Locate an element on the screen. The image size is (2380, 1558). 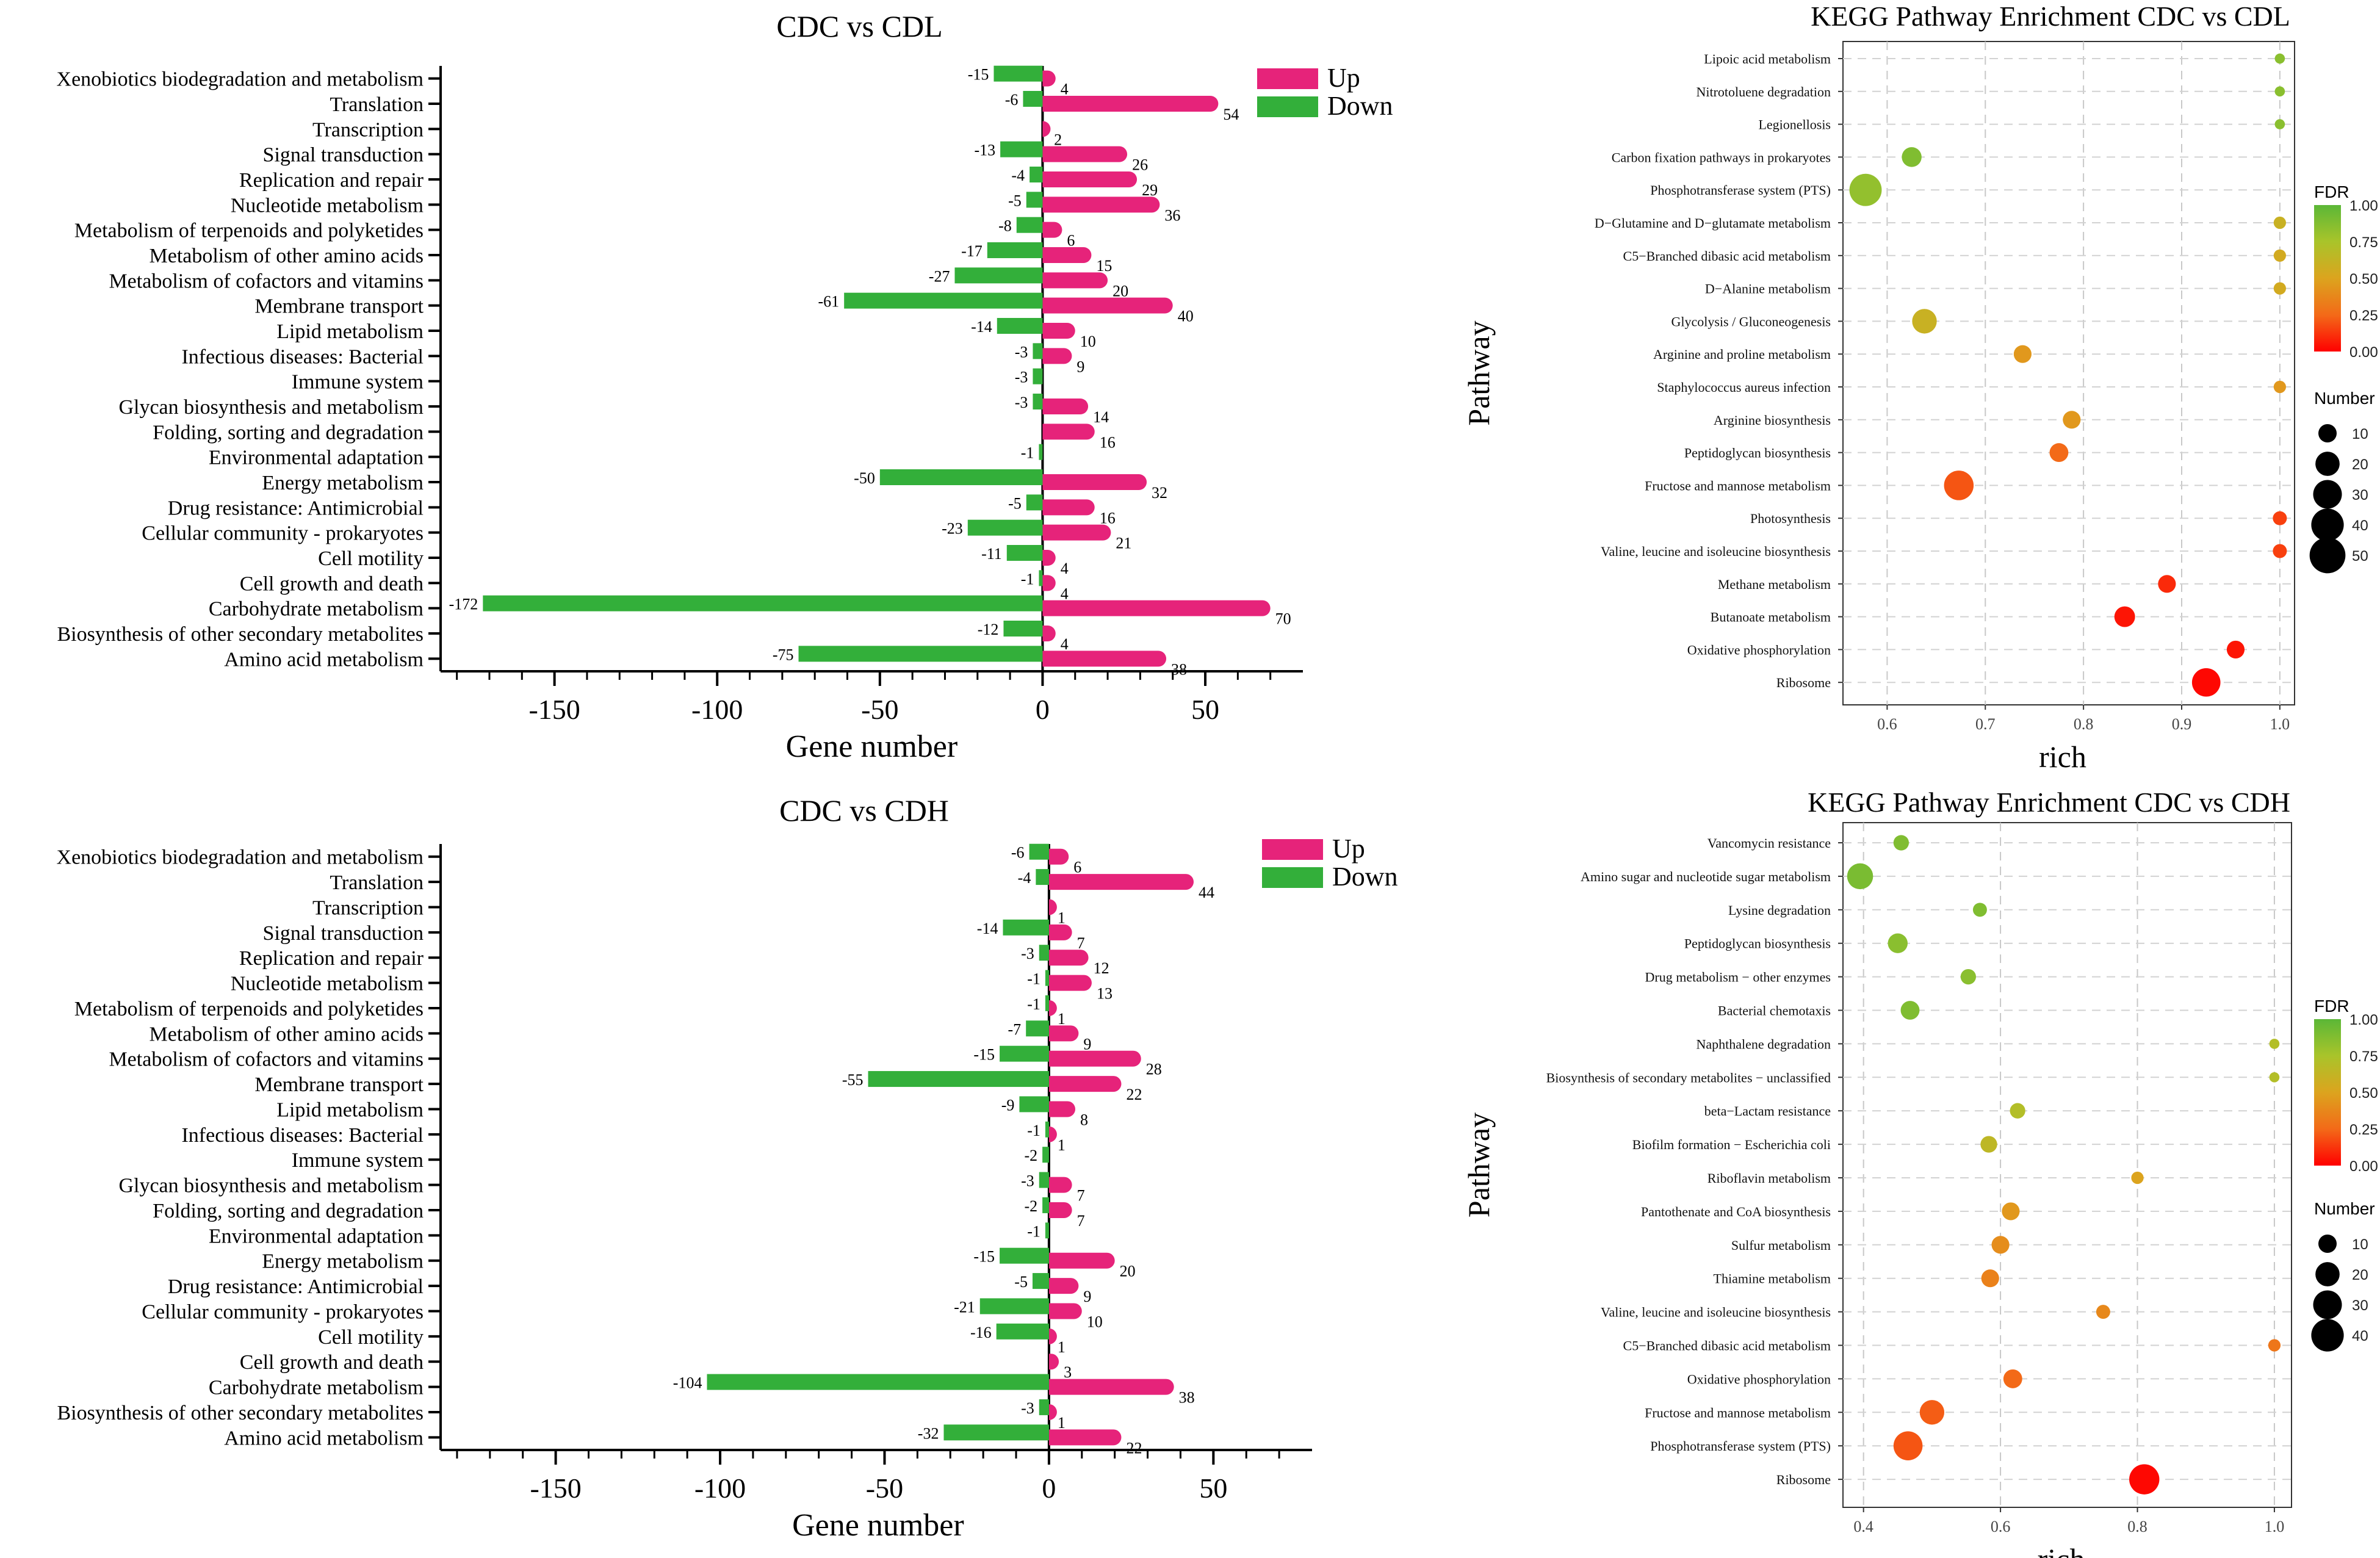
down-value-label: -4 is located at coordinates (1018, 175).